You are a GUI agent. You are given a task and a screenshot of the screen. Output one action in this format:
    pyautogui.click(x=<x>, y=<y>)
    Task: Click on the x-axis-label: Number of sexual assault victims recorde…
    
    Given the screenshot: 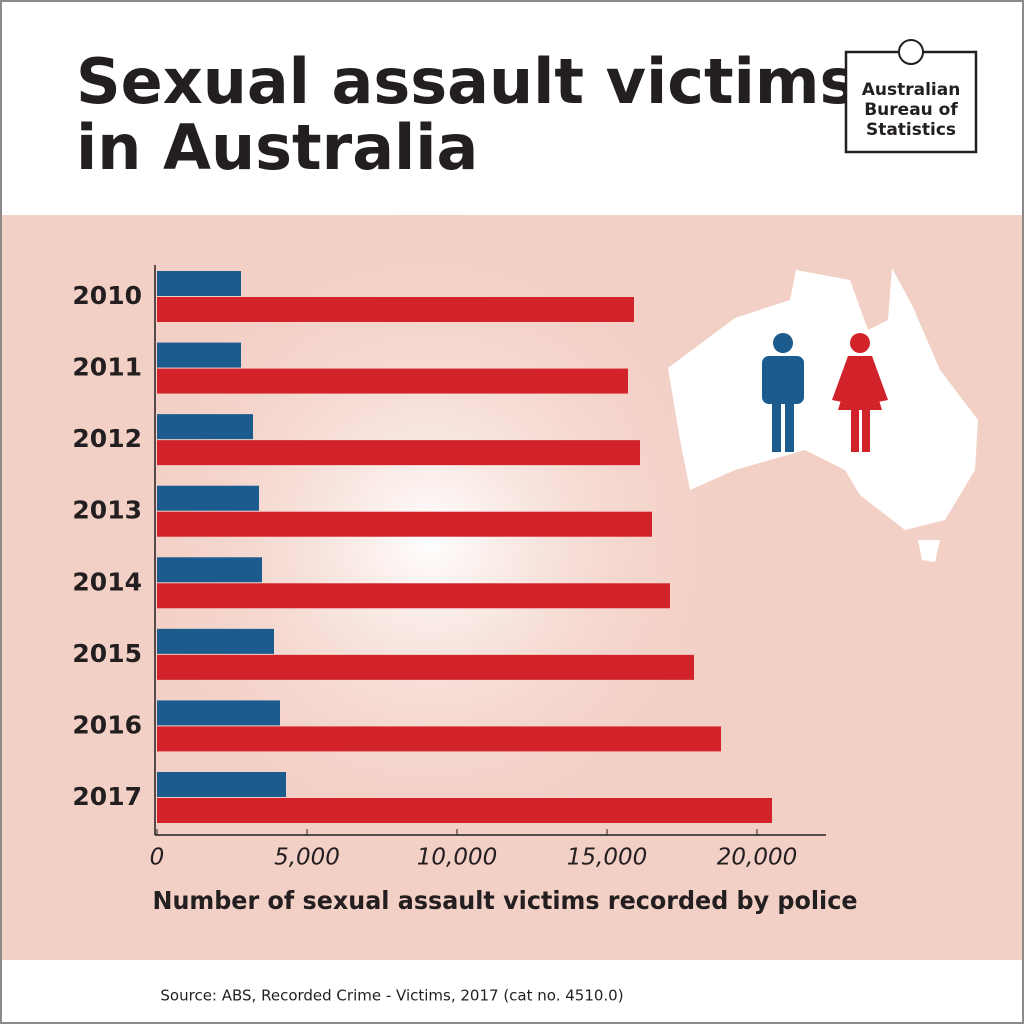 What is the action you would take?
    pyautogui.click(x=505, y=900)
    